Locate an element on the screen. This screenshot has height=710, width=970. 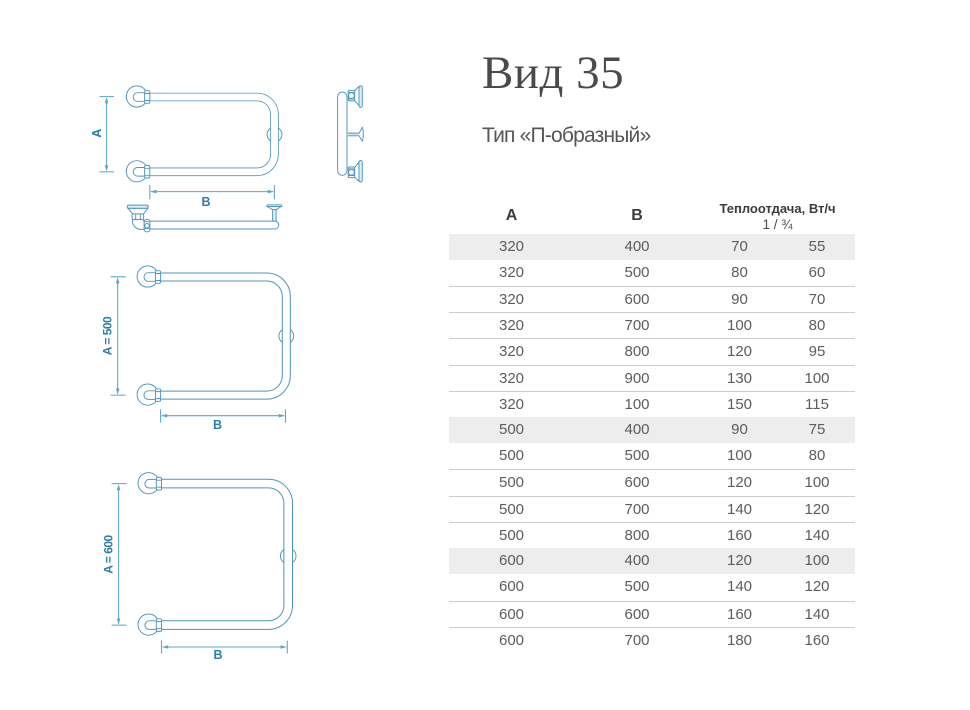
svg-text: A = 500 is located at coordinates (108, 335).